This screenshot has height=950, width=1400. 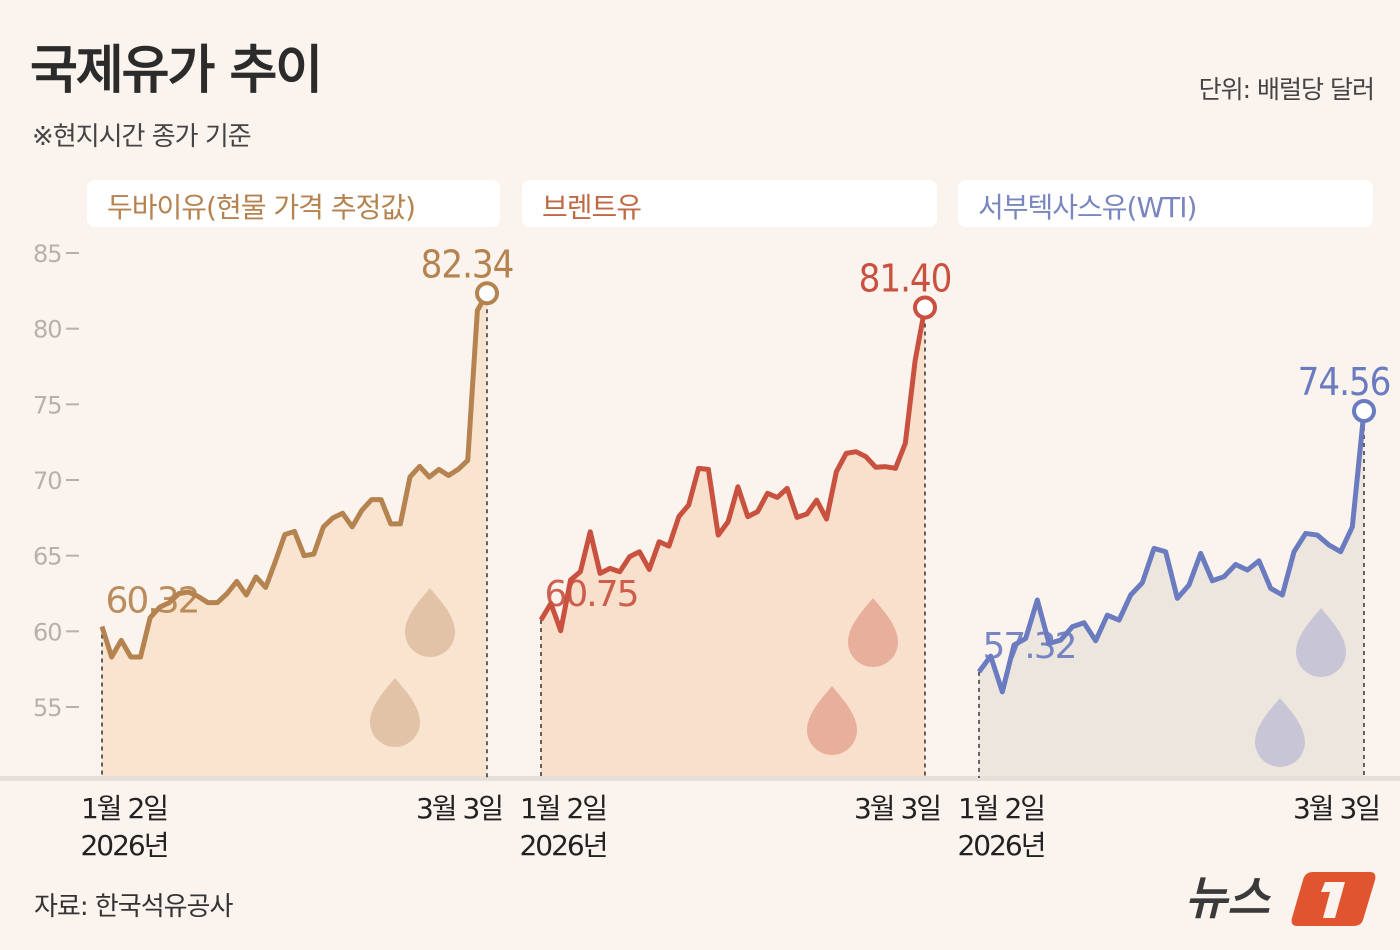 I want to click on end-value-label: 81.40, so click(x=905, y=278).